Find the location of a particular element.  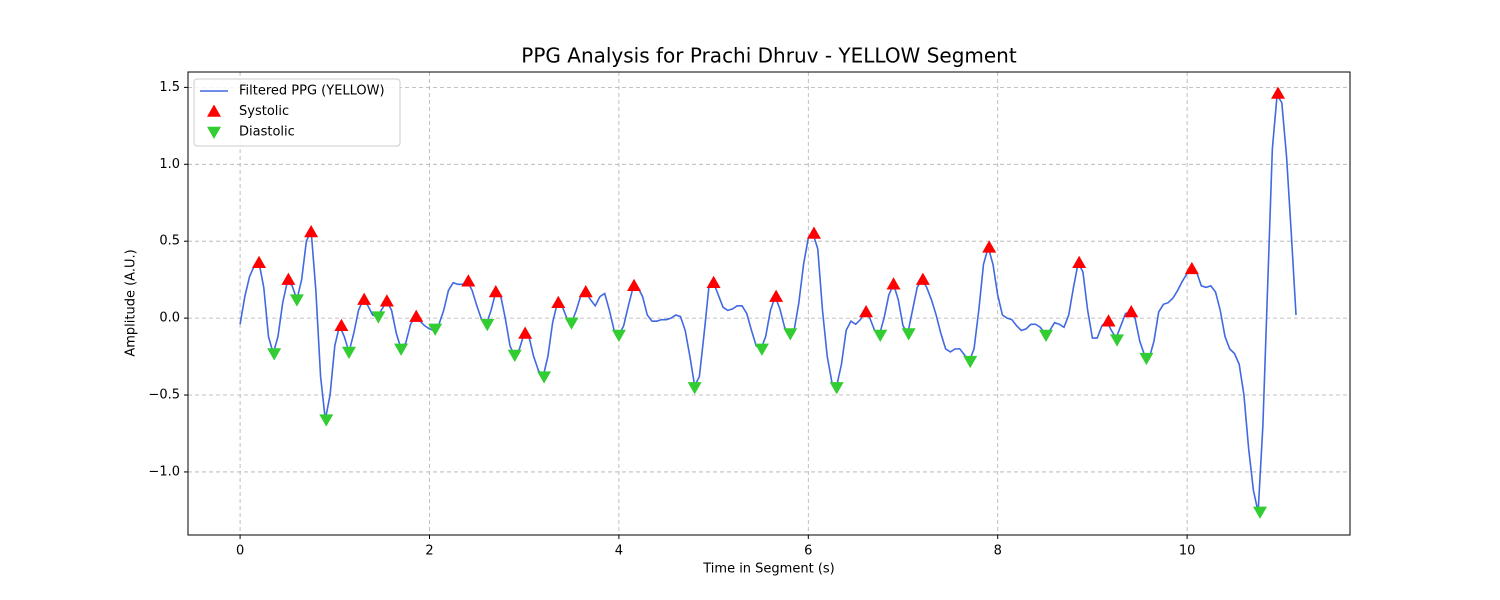

legend-box is located at coordinates (297, 112).